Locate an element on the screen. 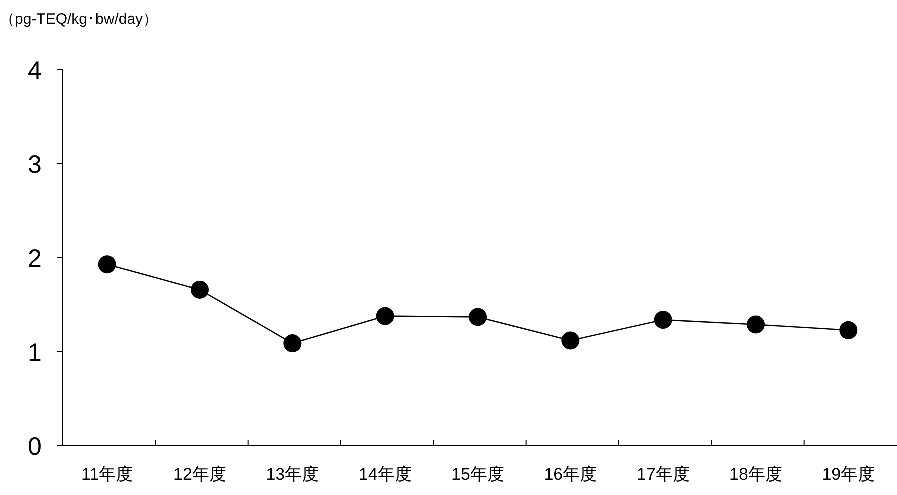  y-tick-label: 1 is located at coordinates (35, 353).